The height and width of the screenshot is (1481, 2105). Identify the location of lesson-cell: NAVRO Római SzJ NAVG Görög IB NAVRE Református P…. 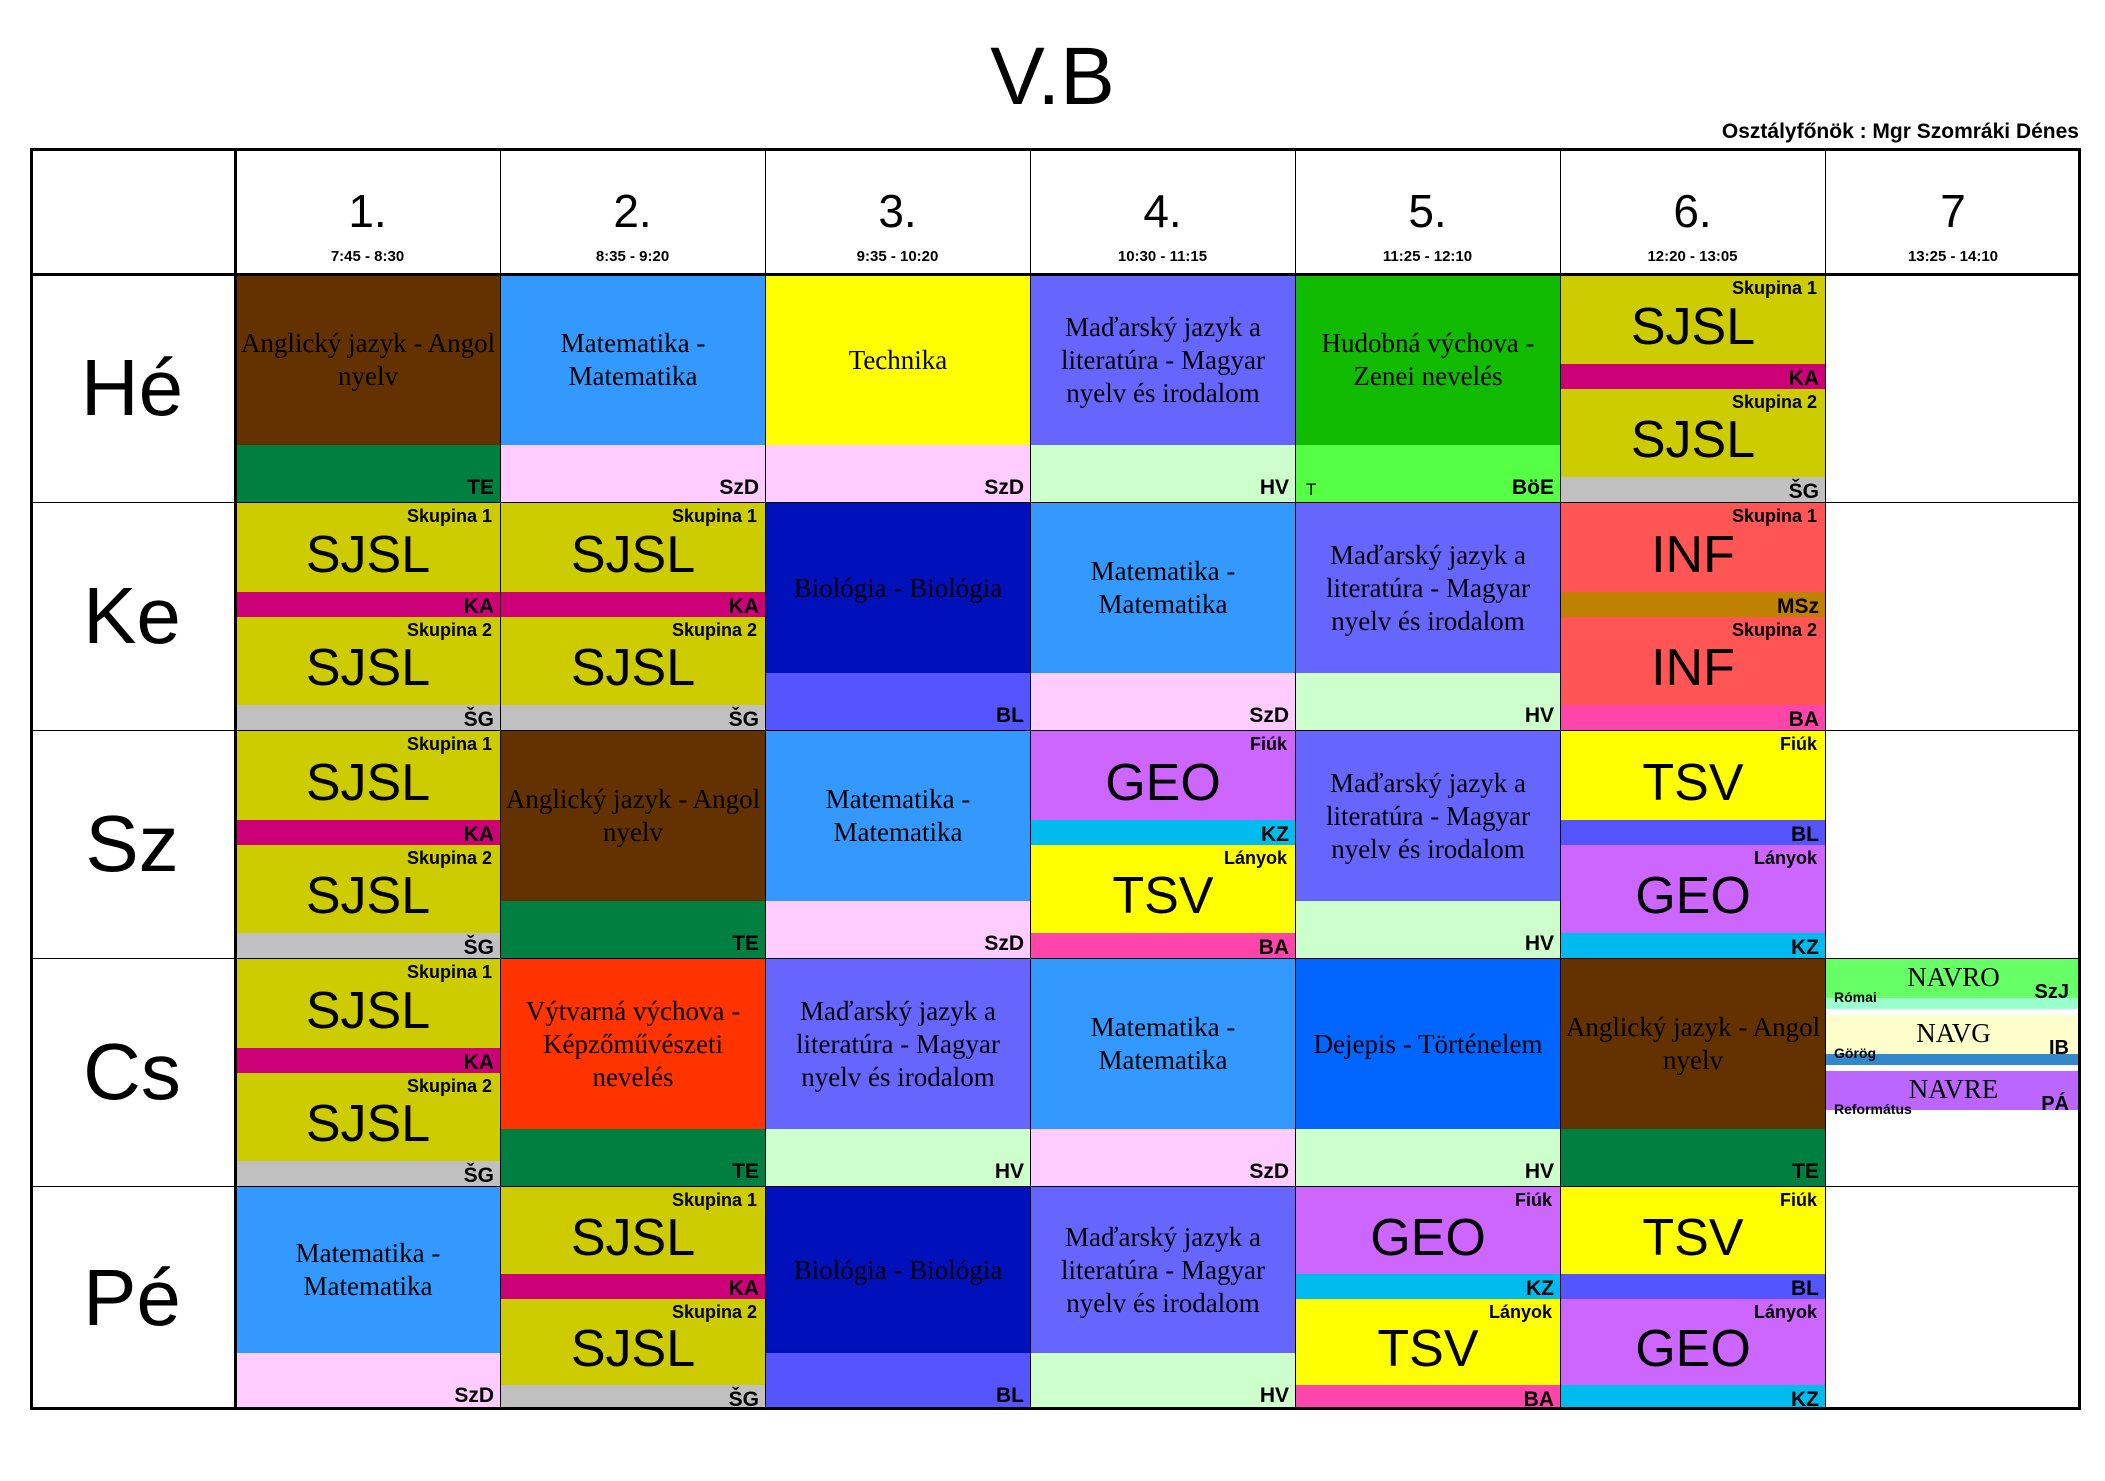
(1953, 1072).